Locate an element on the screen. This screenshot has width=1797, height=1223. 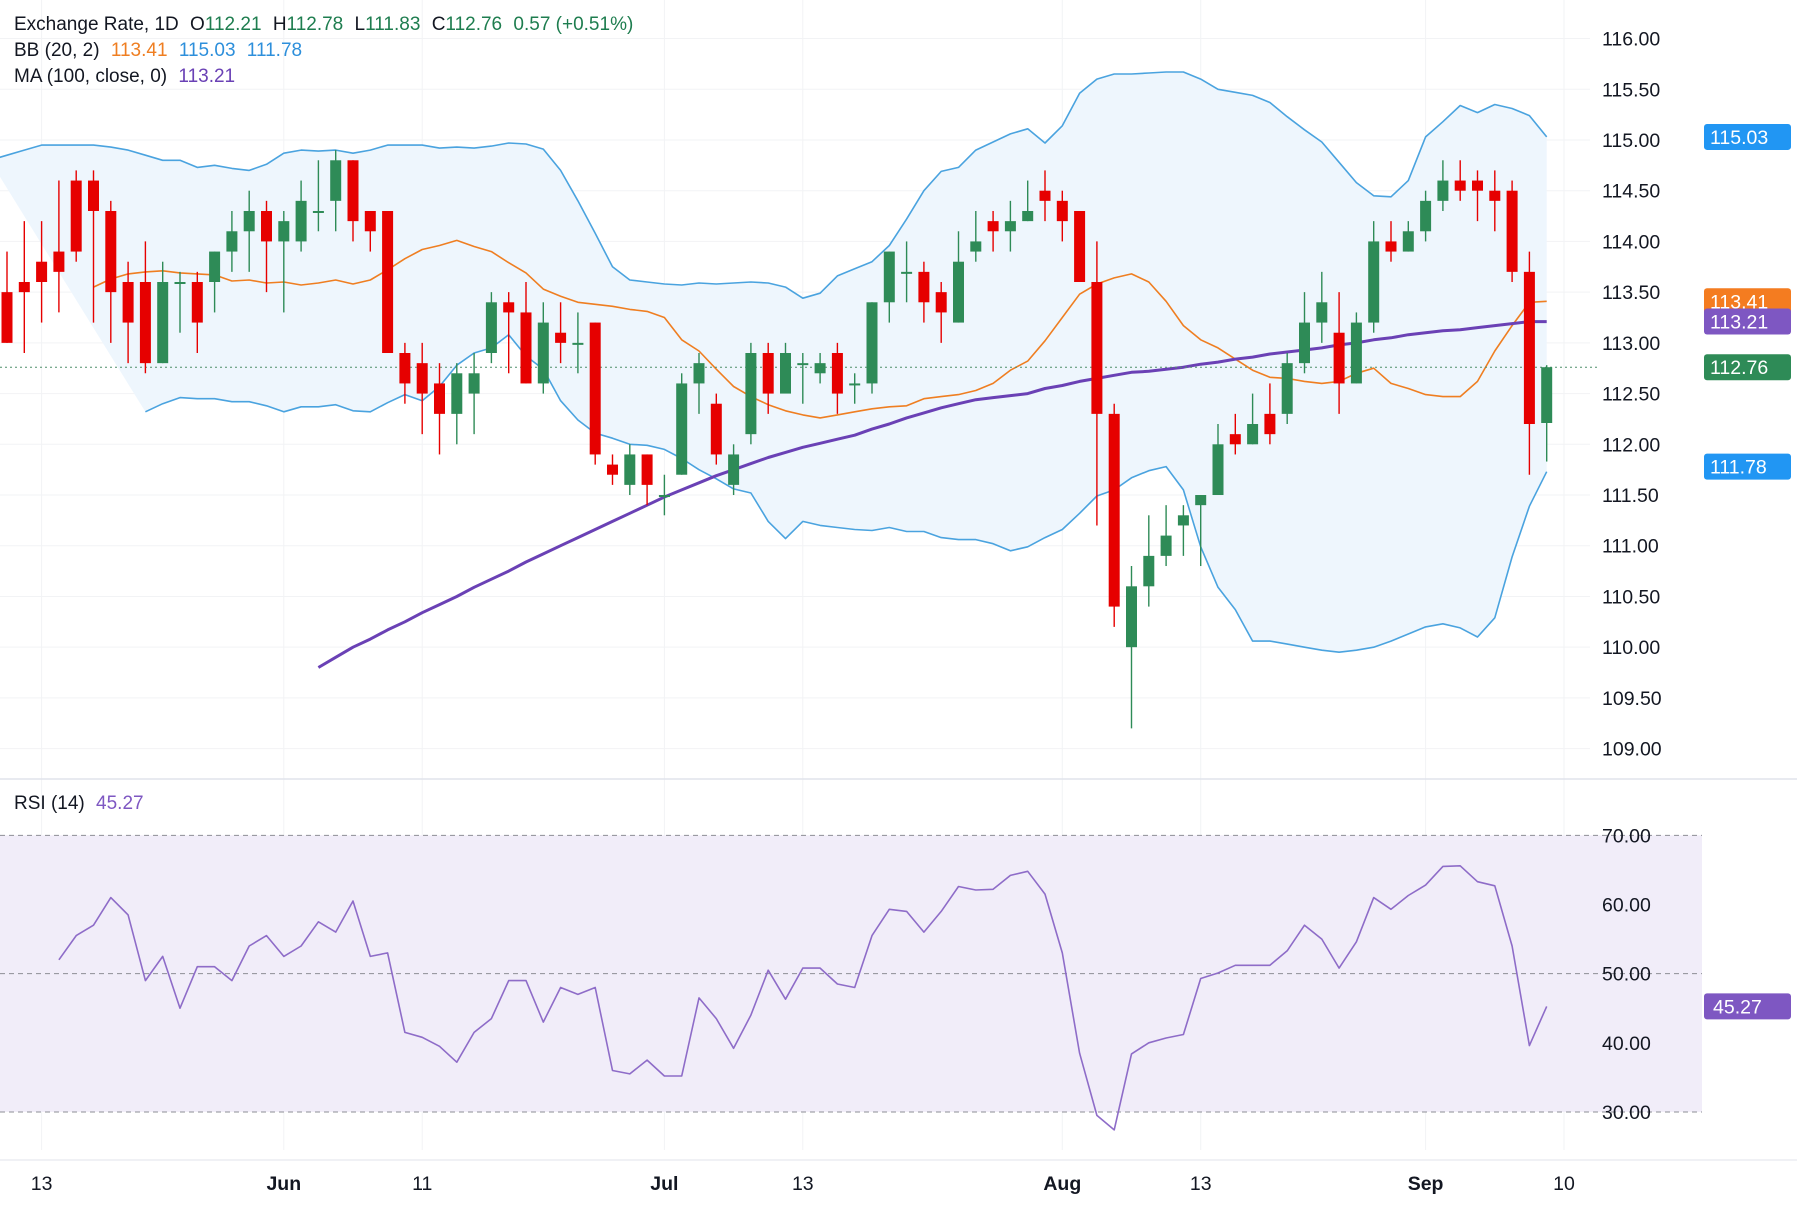
time-axis-label: Jul is located at coordinates (664, 1184).